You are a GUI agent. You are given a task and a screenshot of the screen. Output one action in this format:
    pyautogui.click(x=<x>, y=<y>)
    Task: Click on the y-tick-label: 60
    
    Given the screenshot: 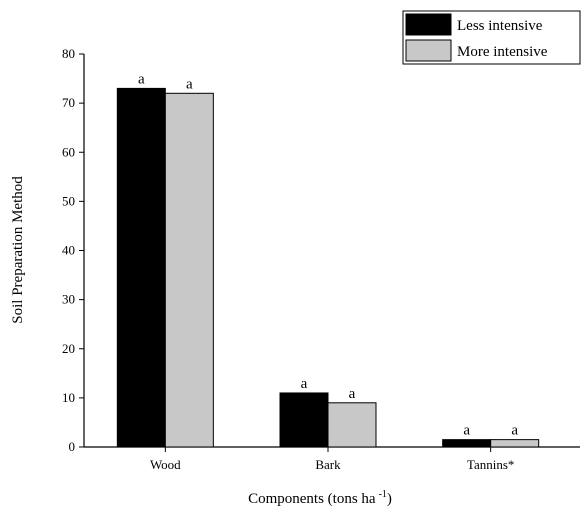 What is the action you would take?
    pyautogui.click(x=68, y=151)
    